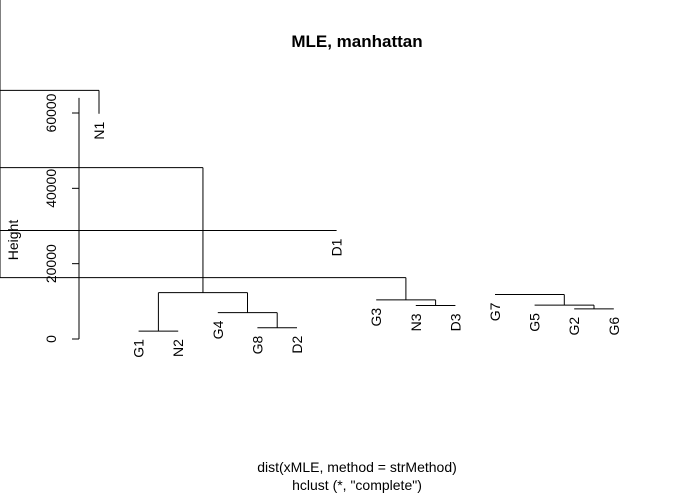  Describe the element at coordinates (218, 329) in the screenshot. I see `leaf-label: G4` at that location.